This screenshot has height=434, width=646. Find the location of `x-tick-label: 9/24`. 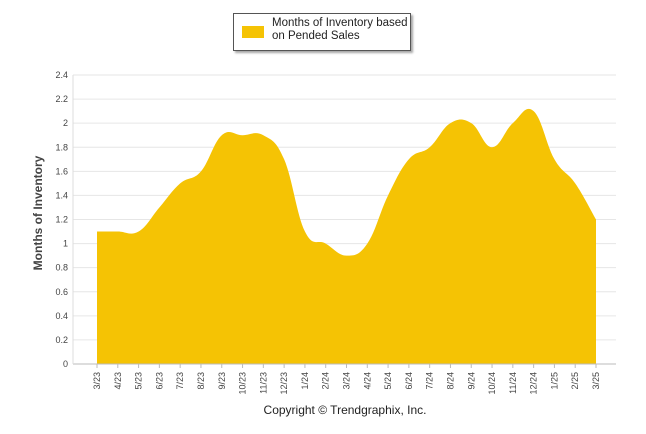

x-tick-label: 9/24 is located at coordinates (471, 381).